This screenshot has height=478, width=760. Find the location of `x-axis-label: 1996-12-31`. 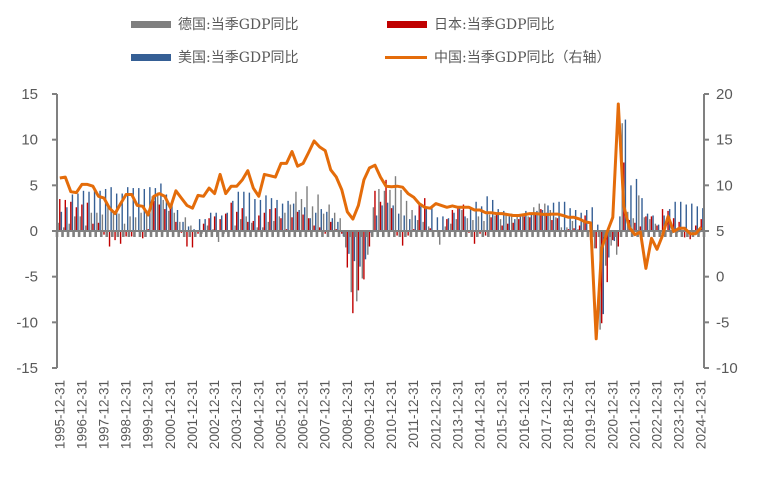

x-axis-label: 1996-12-31 is located at coordinates (81, 414).